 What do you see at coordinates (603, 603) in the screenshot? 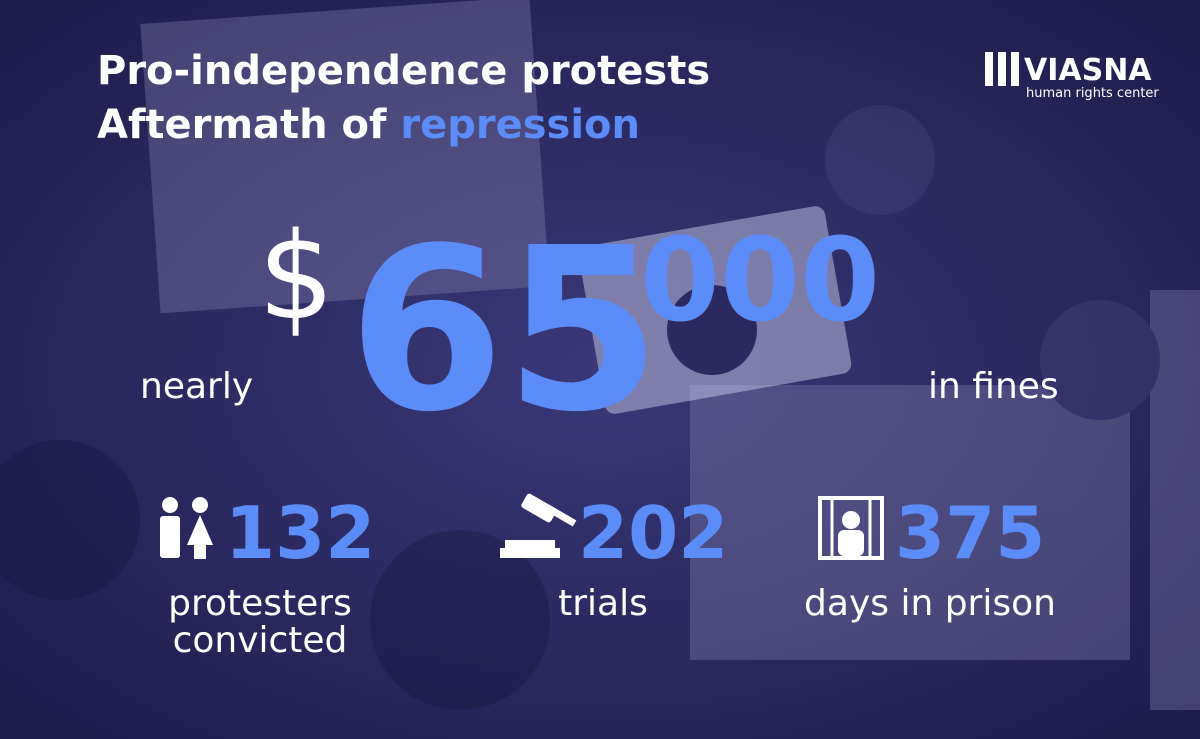
I see `stat-label: trials` at bounding box center [603, 603].